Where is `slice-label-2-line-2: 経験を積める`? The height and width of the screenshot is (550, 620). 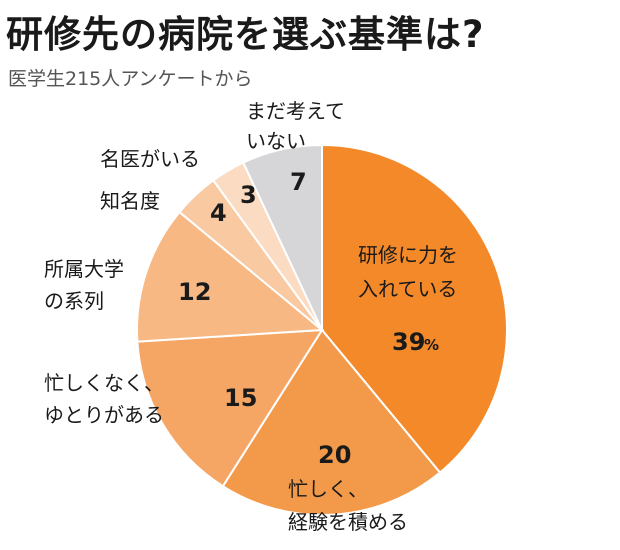 slice-label-2-line-2: 経験を積める is located at coordinates (348, 522).